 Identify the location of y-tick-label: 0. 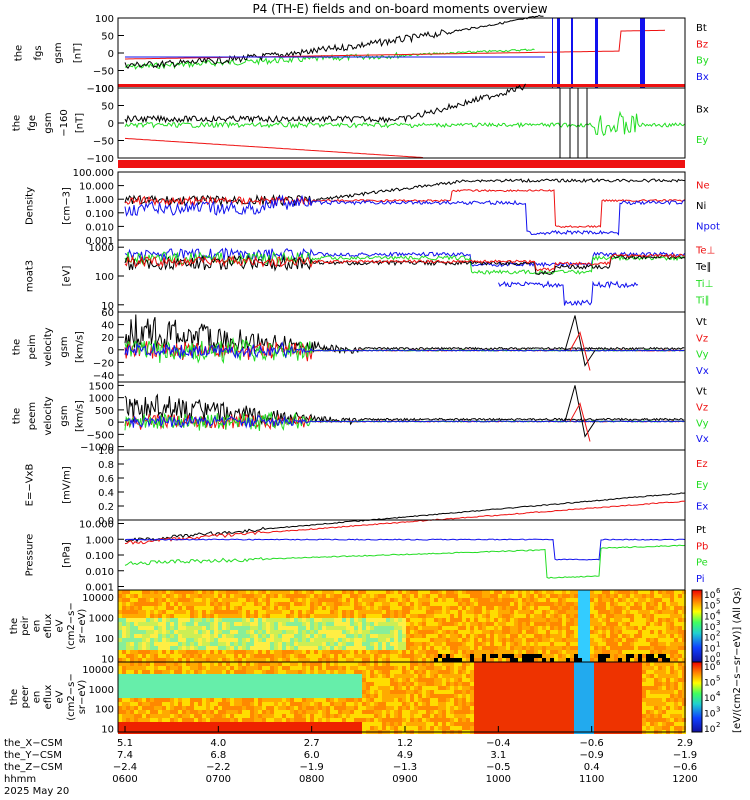
(111, 423).